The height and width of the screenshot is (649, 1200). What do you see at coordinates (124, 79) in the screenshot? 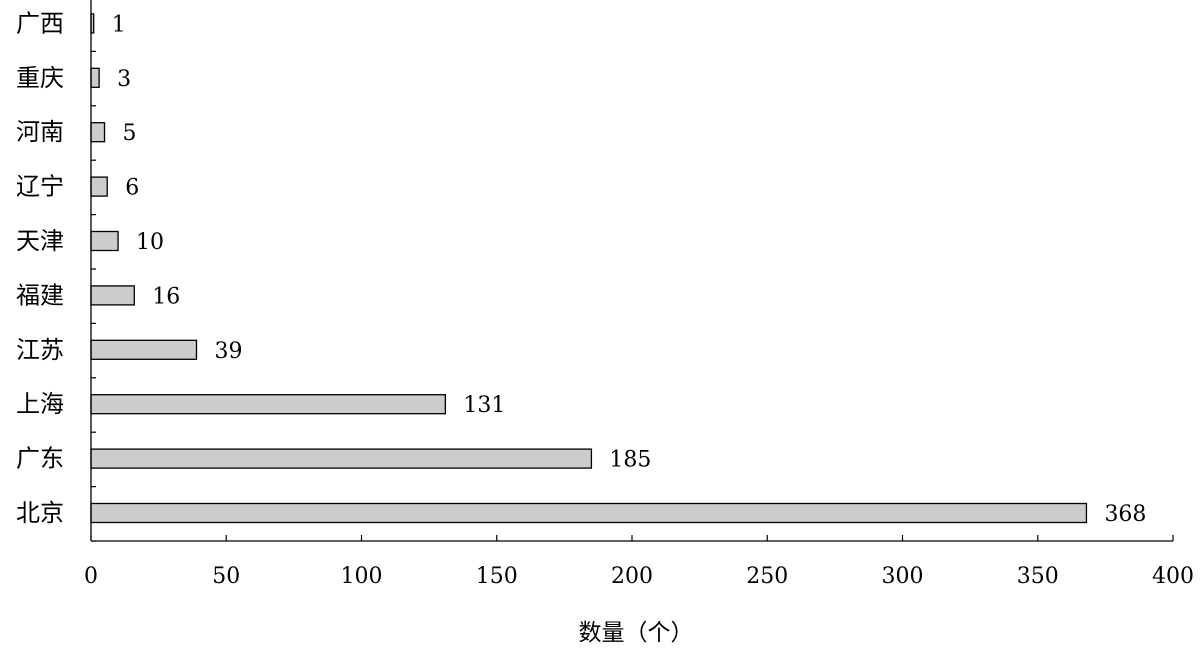
I see `value-label: 3` at bounding box center [124, 79].